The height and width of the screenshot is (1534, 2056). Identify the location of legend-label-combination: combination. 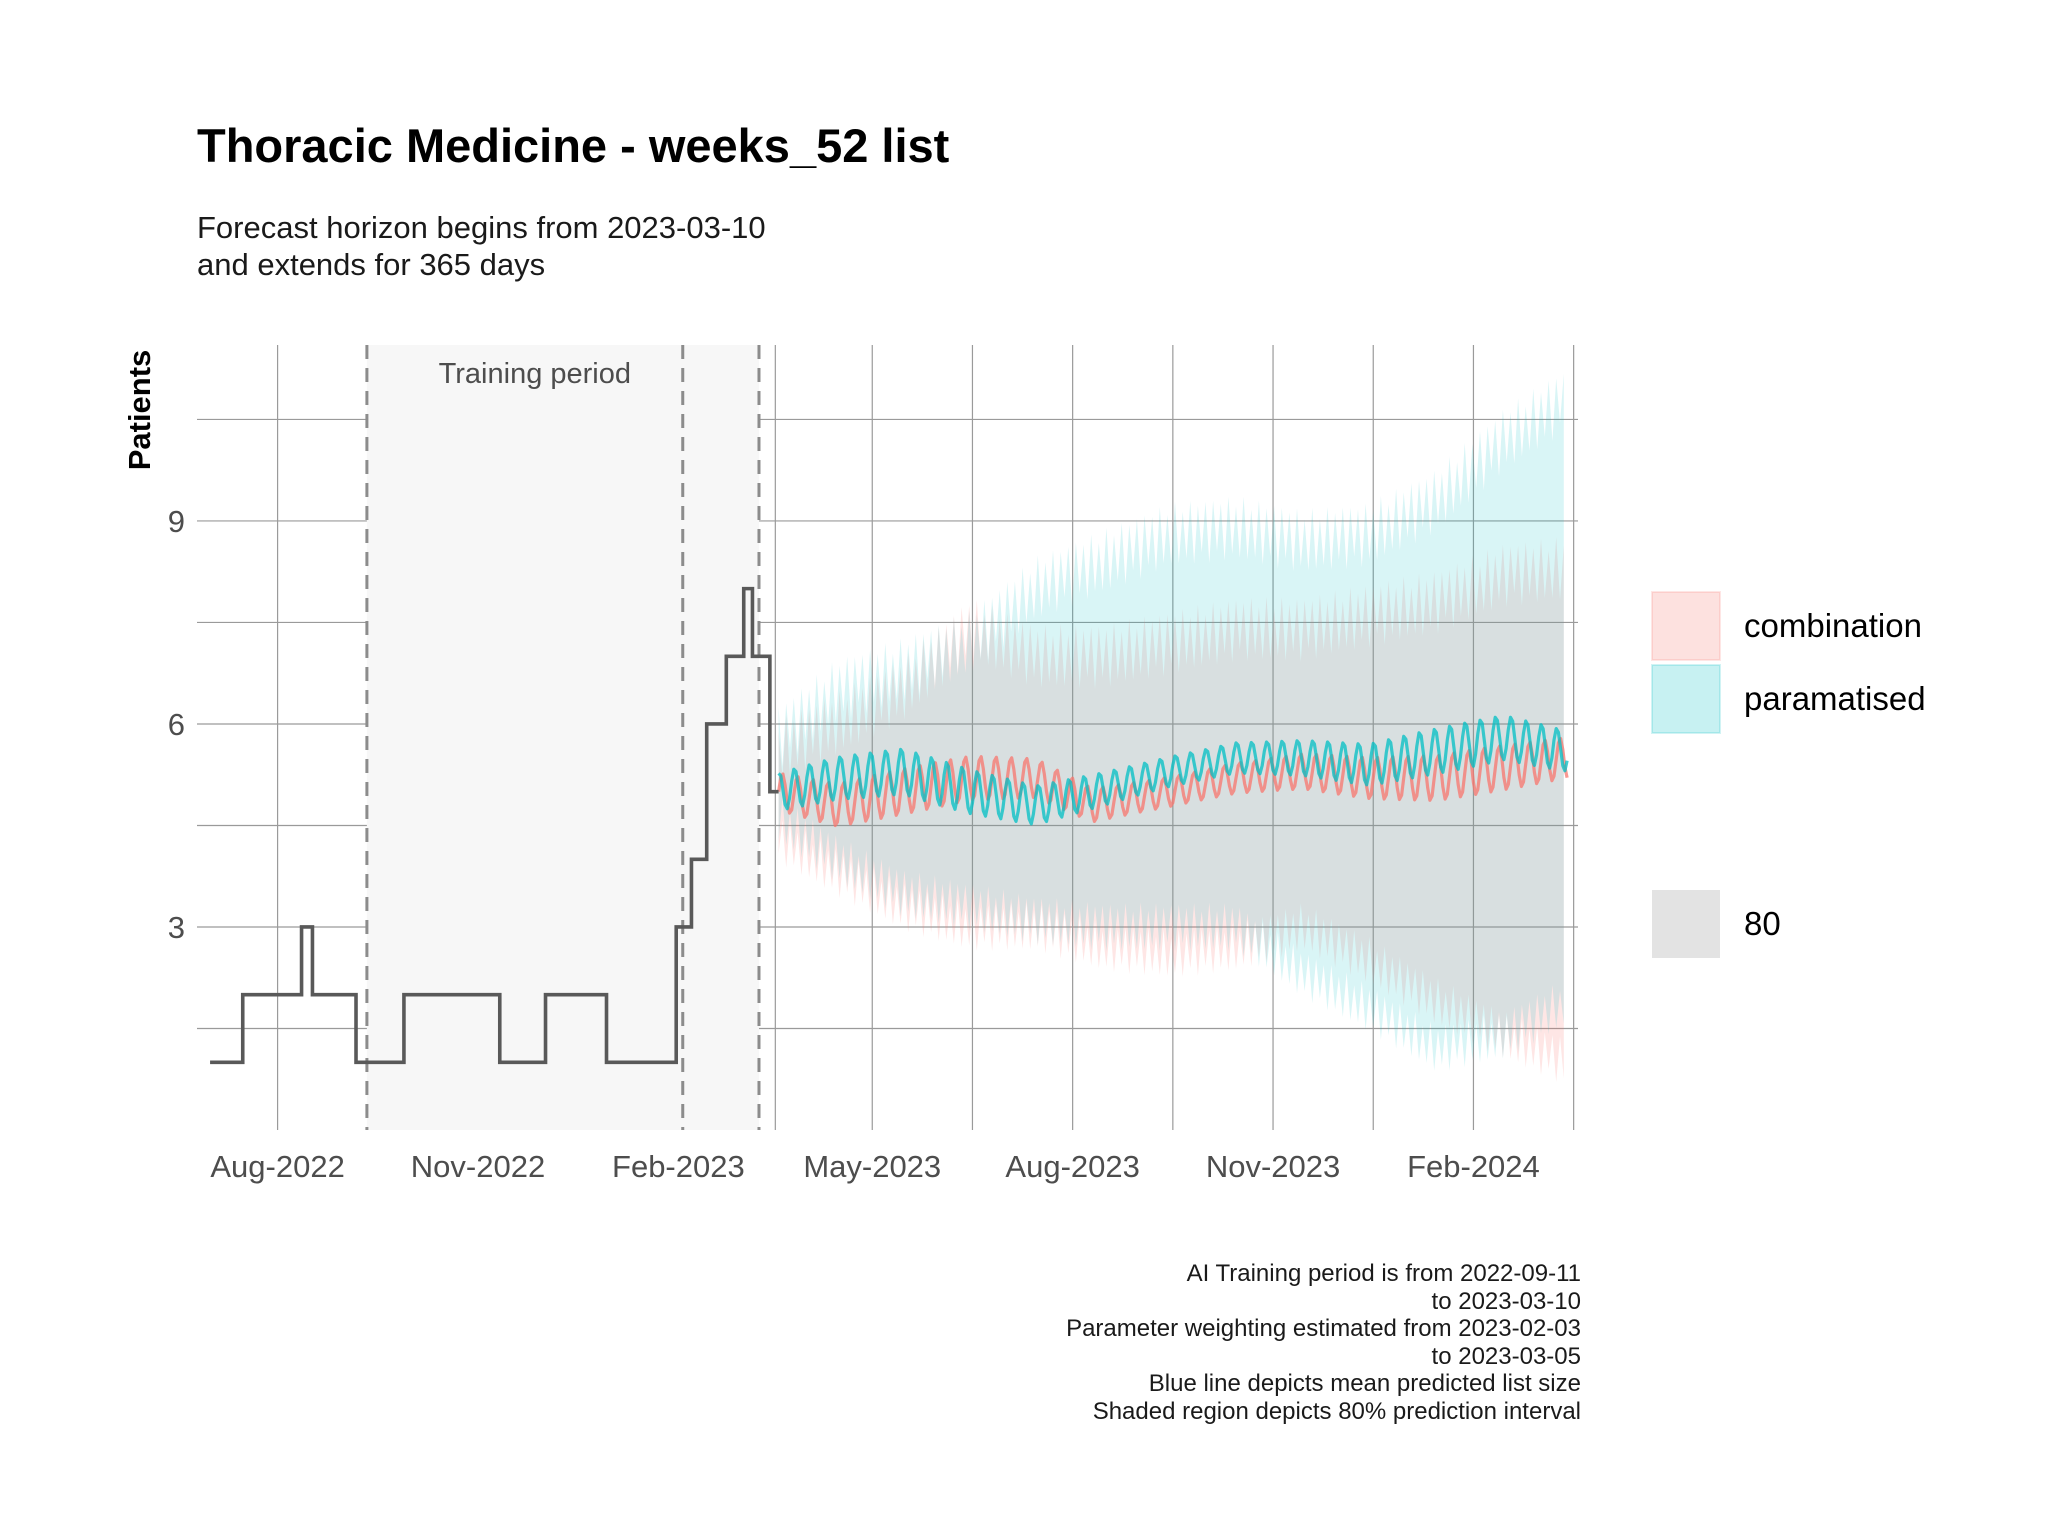
(1833, 625).